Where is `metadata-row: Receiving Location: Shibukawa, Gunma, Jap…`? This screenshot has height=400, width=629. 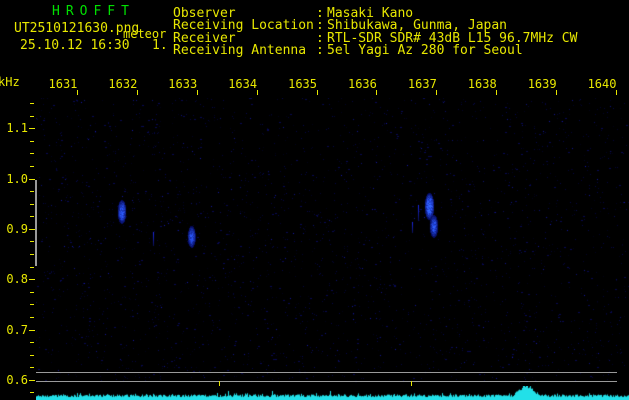
metadata-row: Receiving Location: Shibukawa, Gunma, Jap… is located at coordinates (375, 26).